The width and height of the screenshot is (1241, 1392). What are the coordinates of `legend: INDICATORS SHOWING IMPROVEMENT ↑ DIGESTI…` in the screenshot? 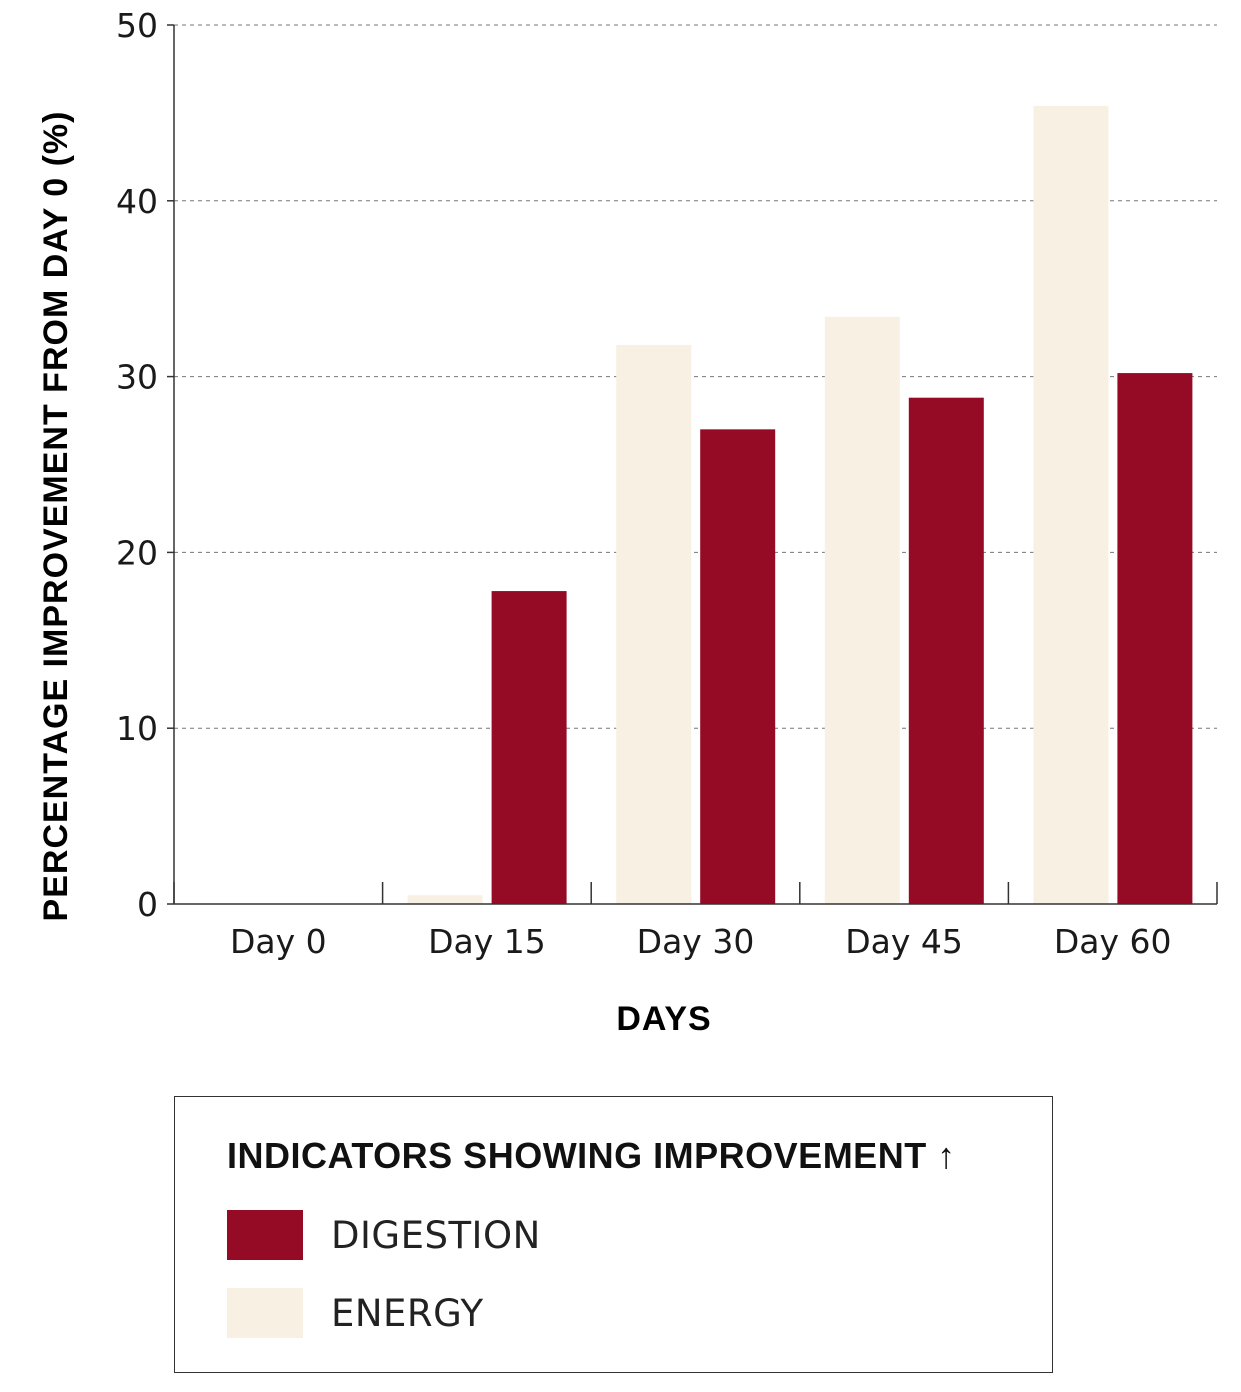 It's located at (613, 1234).